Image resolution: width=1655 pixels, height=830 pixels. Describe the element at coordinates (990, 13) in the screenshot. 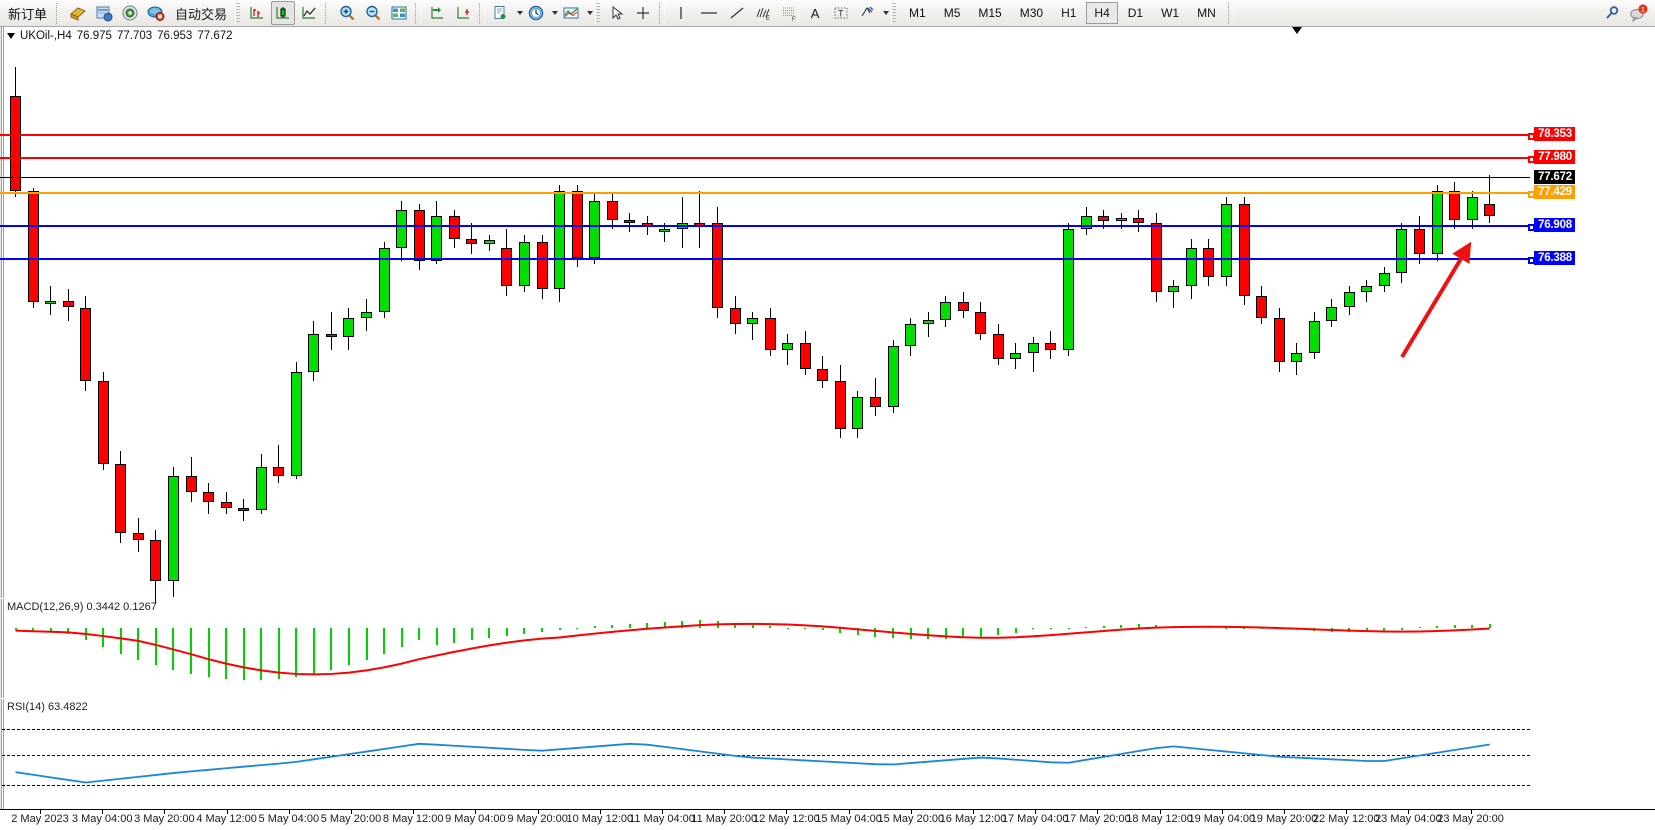

I see `timeframe-m15: M15` at that location.